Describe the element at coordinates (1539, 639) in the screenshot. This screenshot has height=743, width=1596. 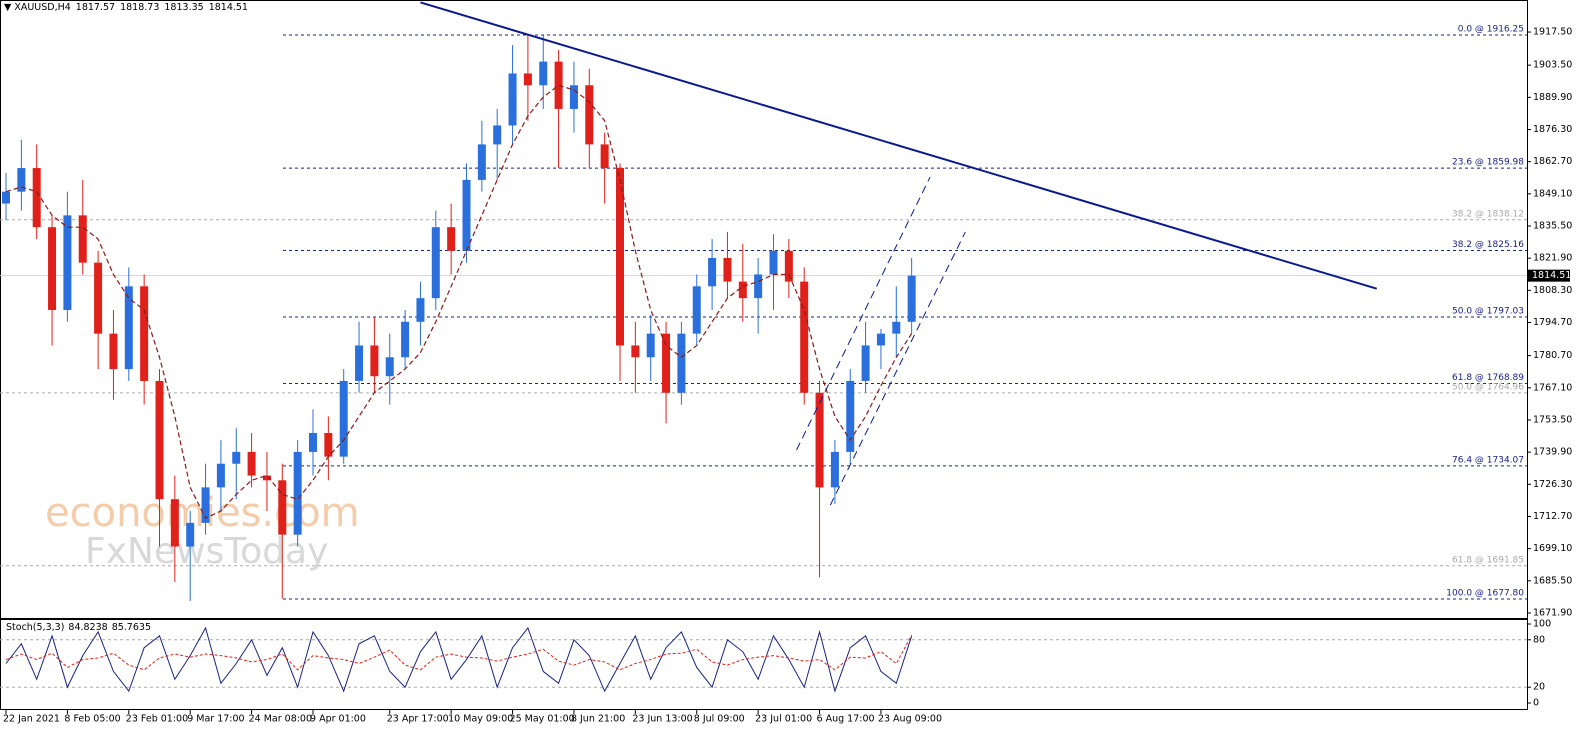
I see `stoch-tick-label: 80` at that location.